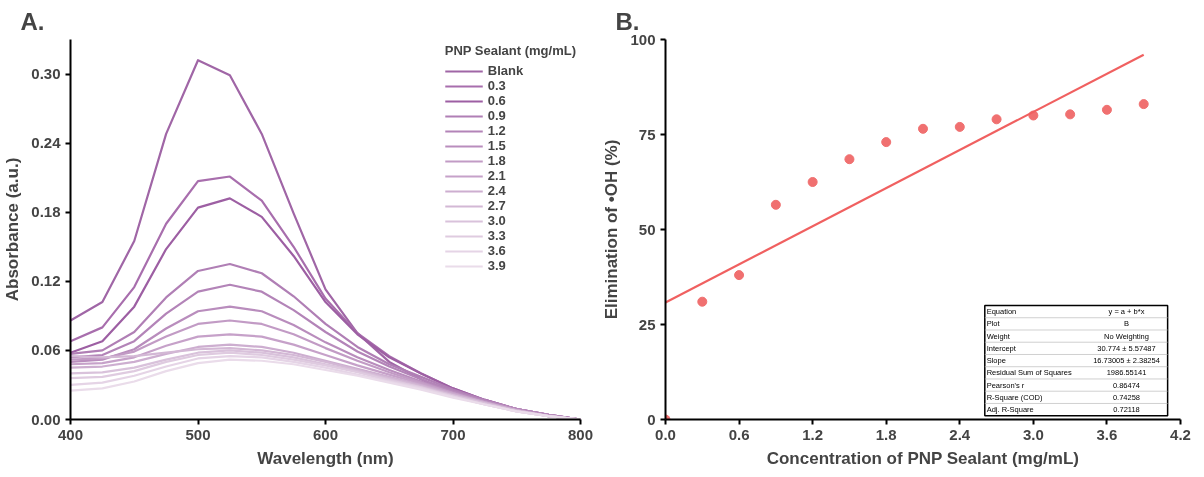 Image resolution: width=1204 pixels, height=477 pixels. Describe the element at coordinates (923, 458) in the screenshot. I see `x-axis-title: Concentration of PNP Sealant (mg/mL)` at that location.